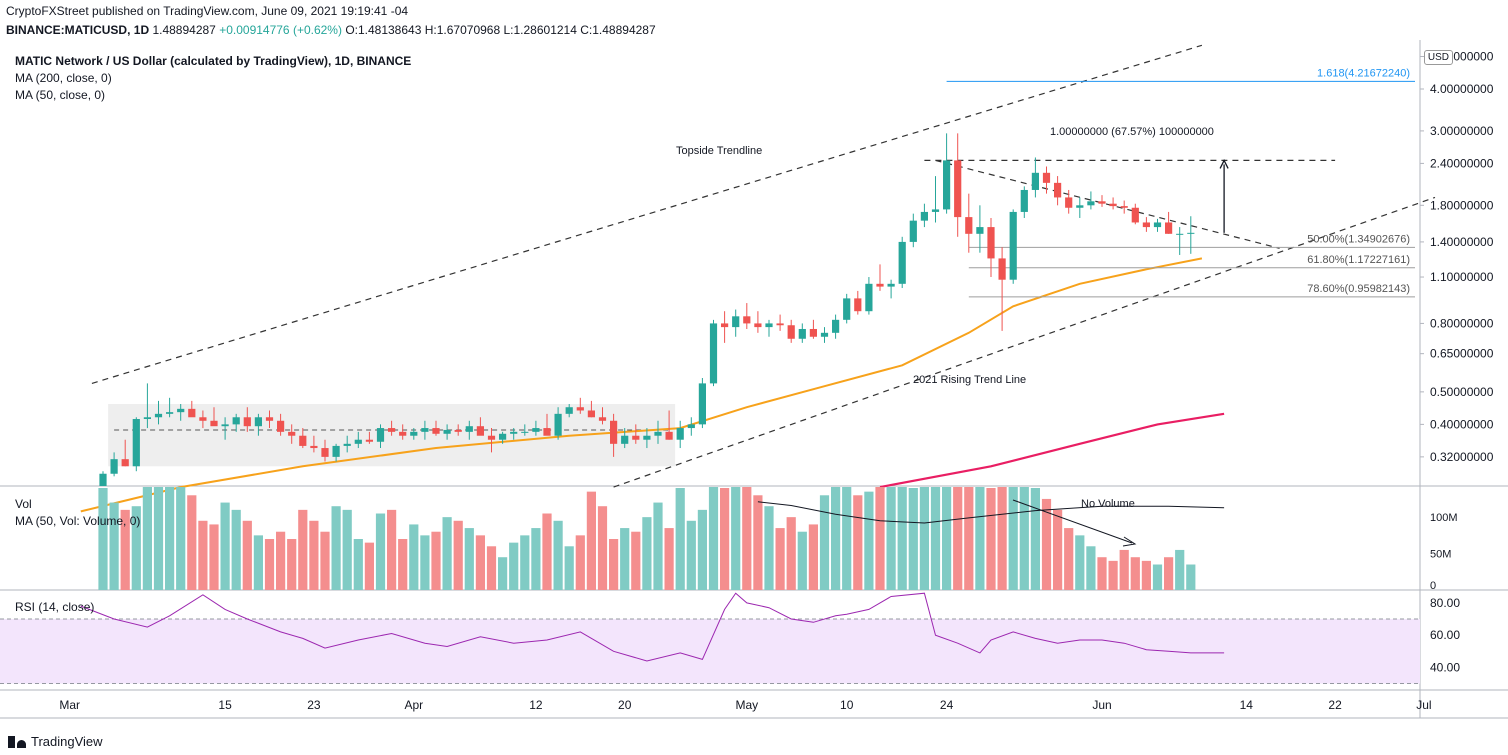 This screenshot has width=1508, height=755. What do you see at coordinates (23, 504) in the screenshot?
I see `volume-label: Vol` at bounding box center [23, 504].